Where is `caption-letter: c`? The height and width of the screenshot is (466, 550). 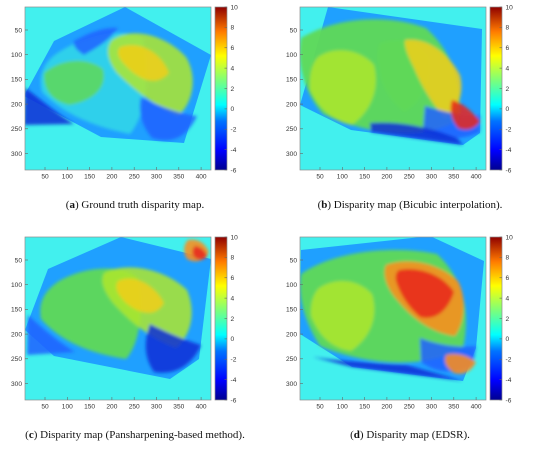 caption-letter: c is located at coordinates (31, 435).